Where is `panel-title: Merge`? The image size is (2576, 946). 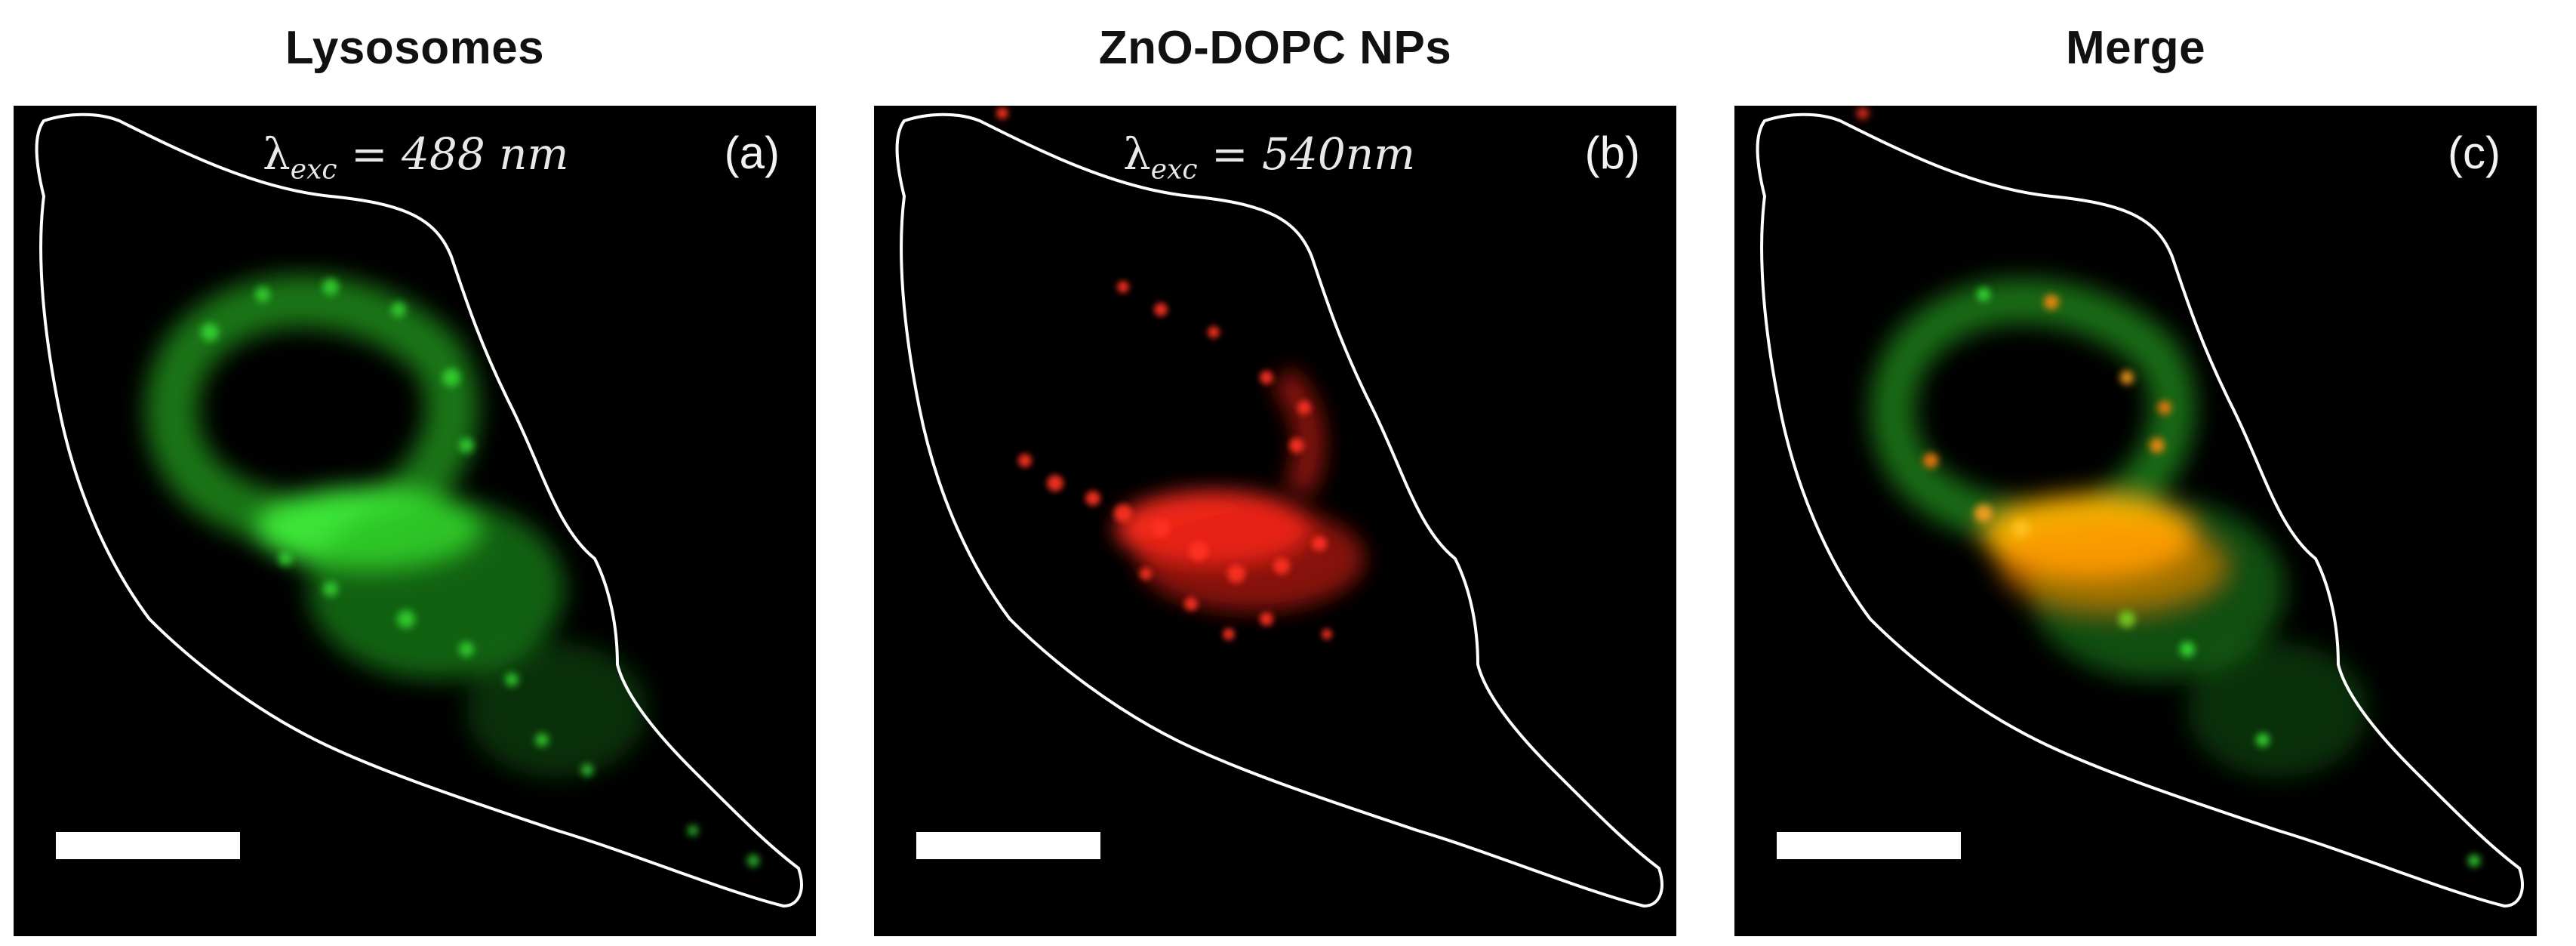 panel-title: Merge is located at coordinates (2135, 48).